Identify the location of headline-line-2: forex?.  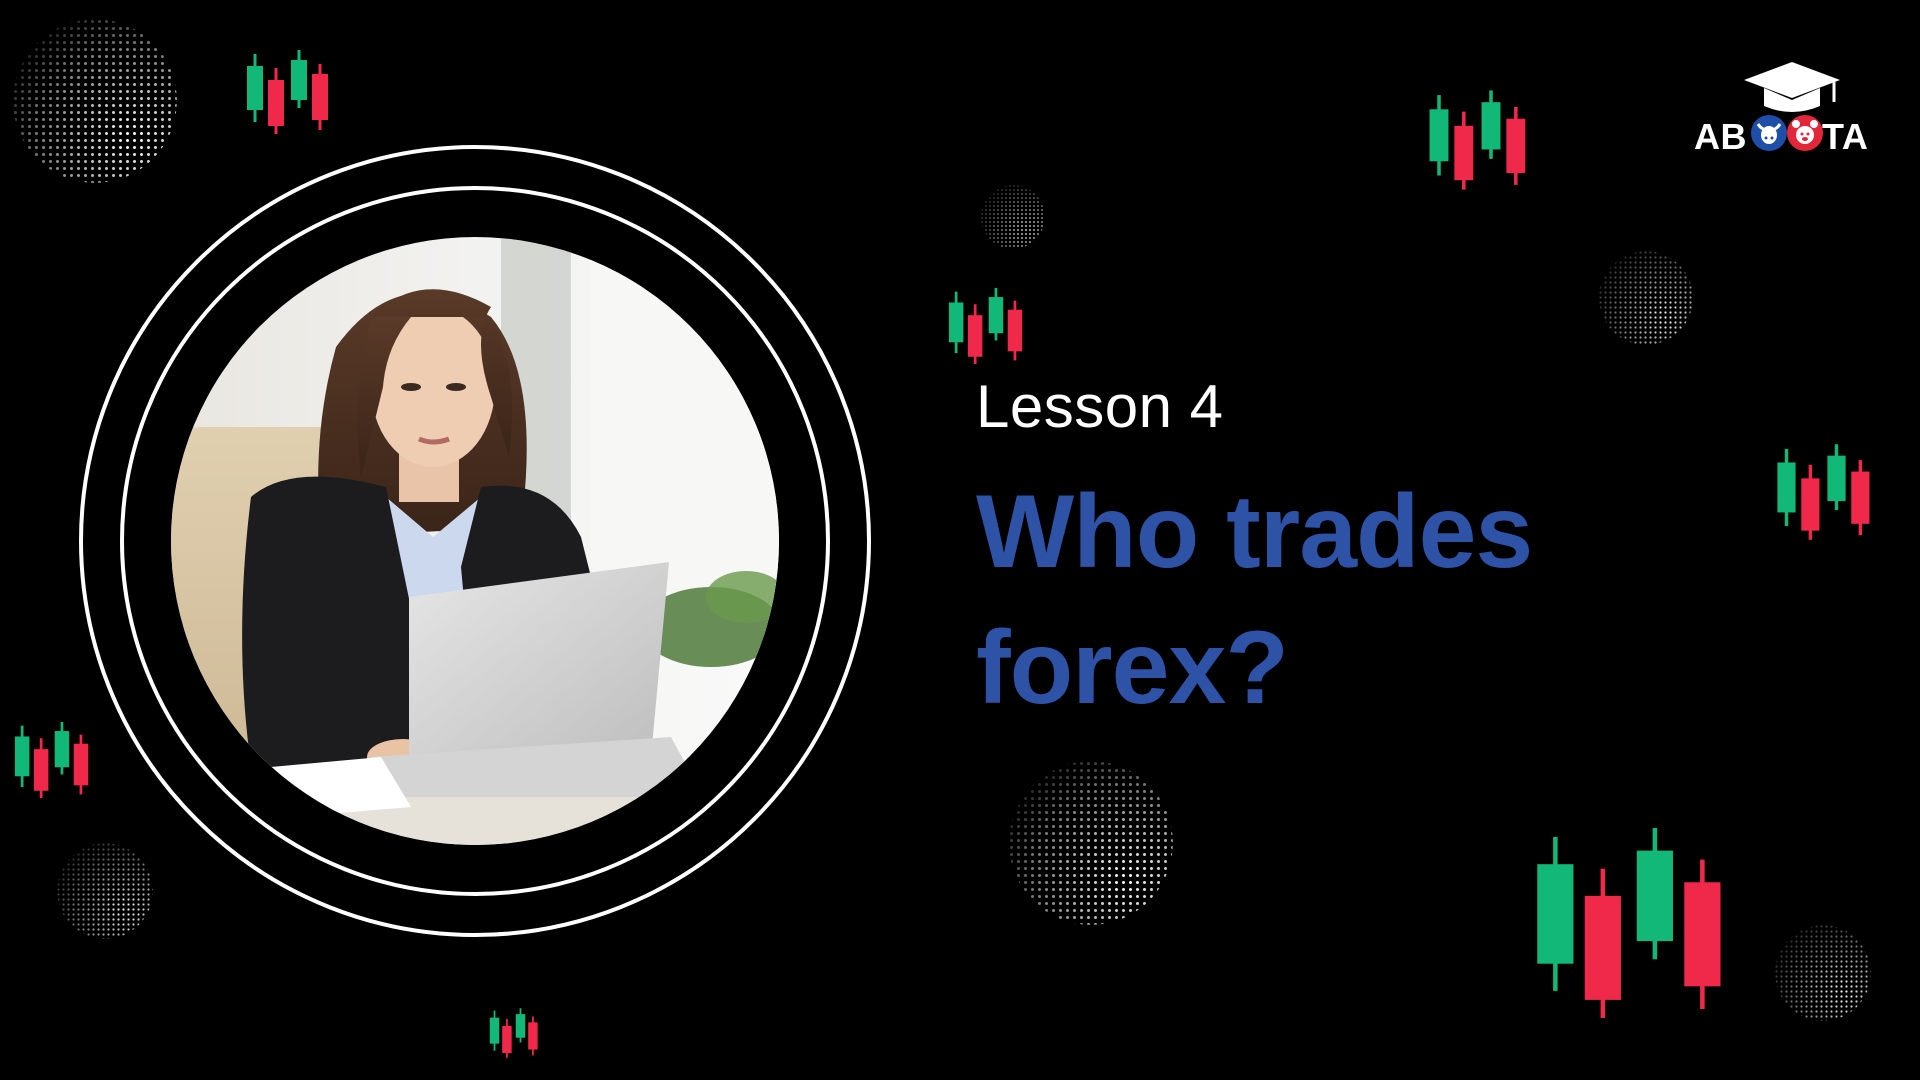
(1132, 668).